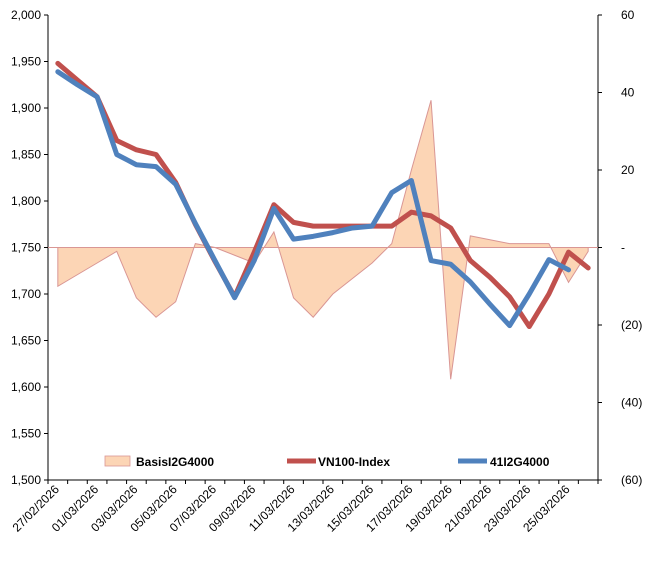  Describe the element at coordinates (26, 480) in the screenshot. I see `left-tick-label: 1,500` at that location.